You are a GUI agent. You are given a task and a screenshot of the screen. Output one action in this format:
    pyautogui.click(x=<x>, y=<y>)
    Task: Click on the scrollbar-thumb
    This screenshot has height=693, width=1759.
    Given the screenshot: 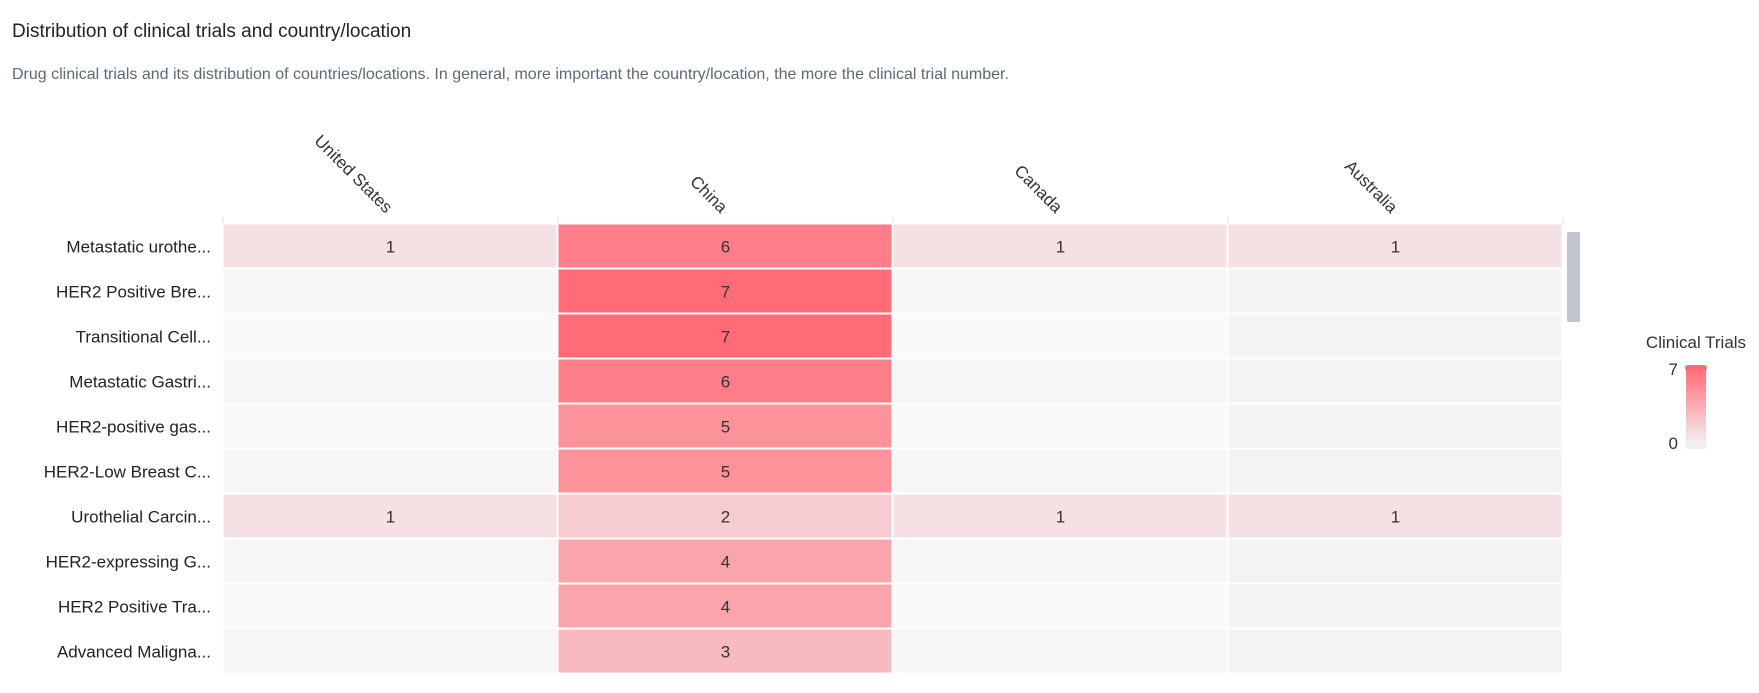 What is the action you would take?
    pyautogui.click(x=1573, y=277)
    